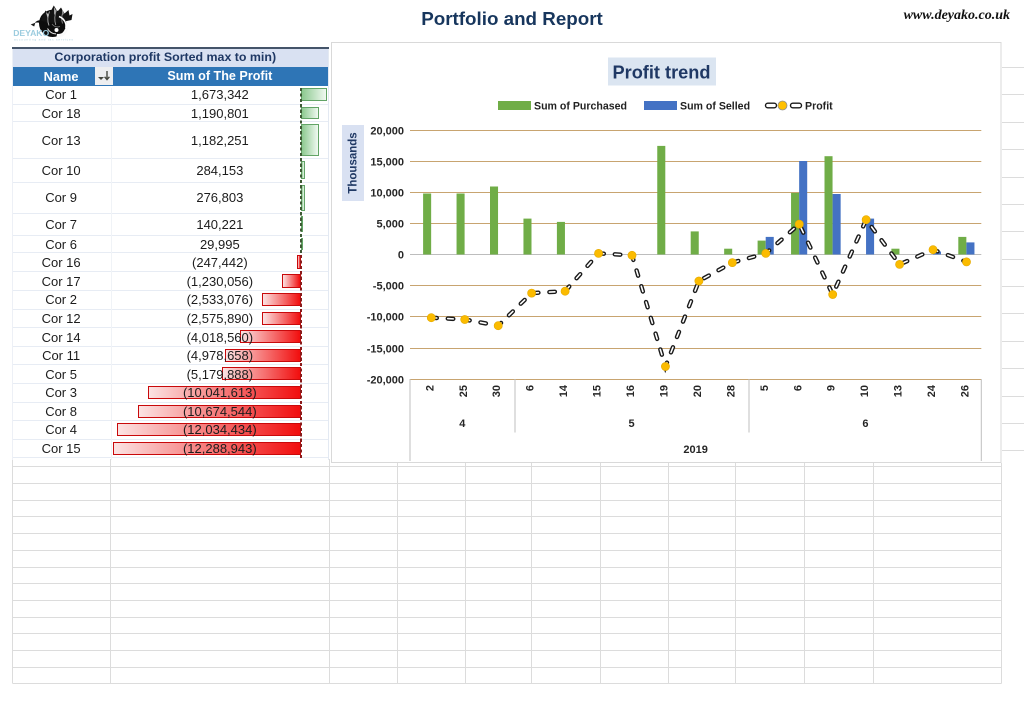 This screenshot has width=1024, height=722. What do you see at coordinates (387, 131) in the screenshot?
I see `svg-text: 20,000` at bounding box center [387, 131].